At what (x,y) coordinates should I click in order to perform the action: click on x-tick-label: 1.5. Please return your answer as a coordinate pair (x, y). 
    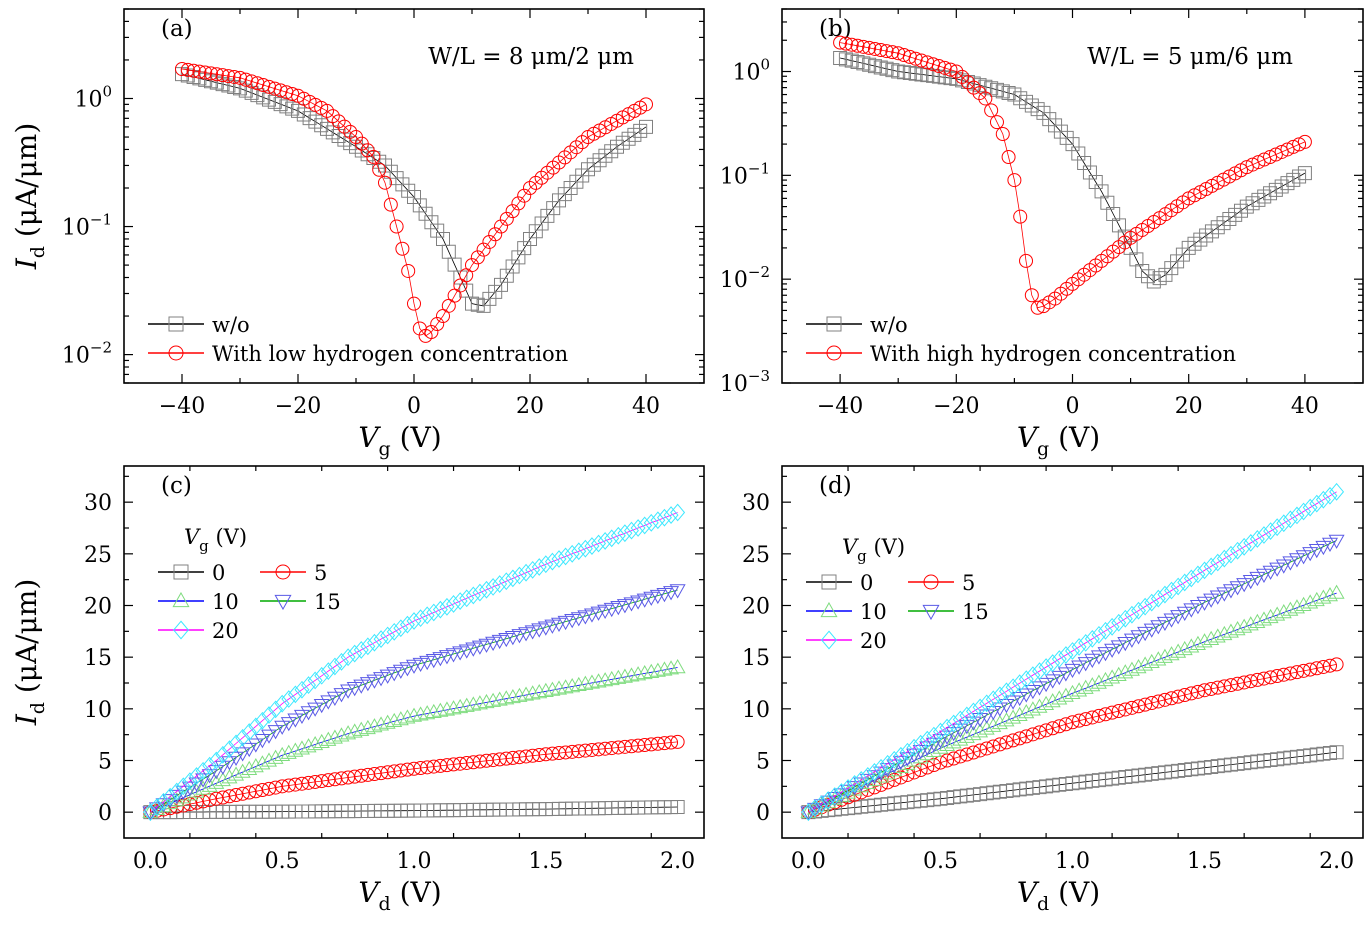
    Looking at the image, I should click on (545, 861).